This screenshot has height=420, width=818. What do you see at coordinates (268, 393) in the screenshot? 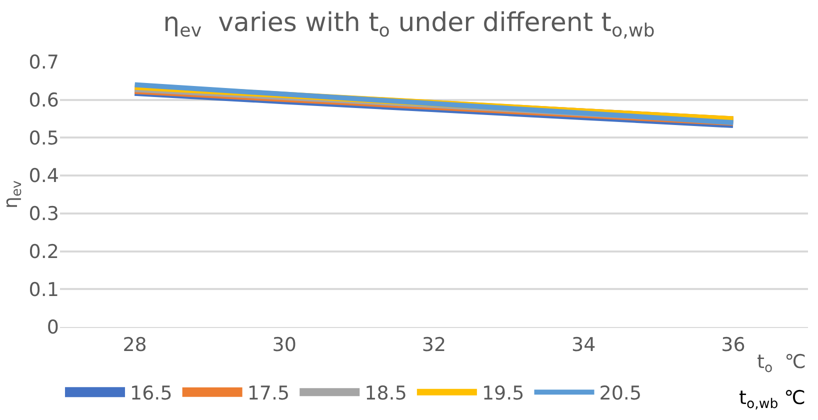
I see `legend-label: 17.5` at bounding box center [268, 393].